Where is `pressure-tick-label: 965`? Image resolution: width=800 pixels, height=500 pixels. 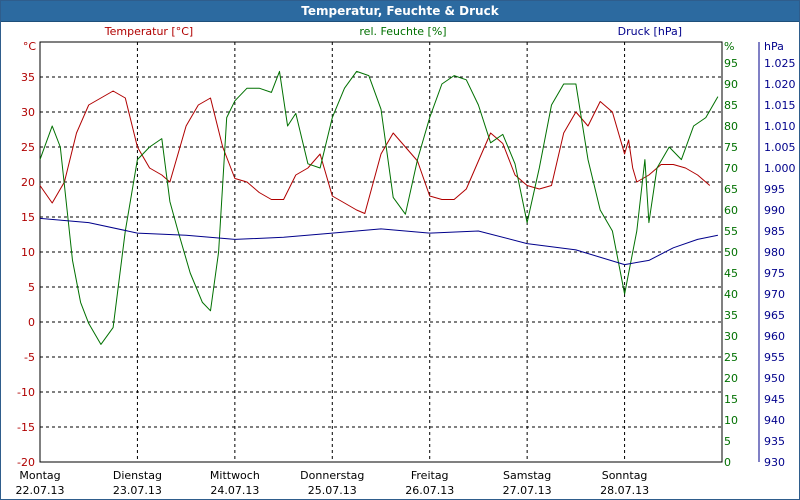
pressure-tick-label: 965 is located at coordinates (774, 315).